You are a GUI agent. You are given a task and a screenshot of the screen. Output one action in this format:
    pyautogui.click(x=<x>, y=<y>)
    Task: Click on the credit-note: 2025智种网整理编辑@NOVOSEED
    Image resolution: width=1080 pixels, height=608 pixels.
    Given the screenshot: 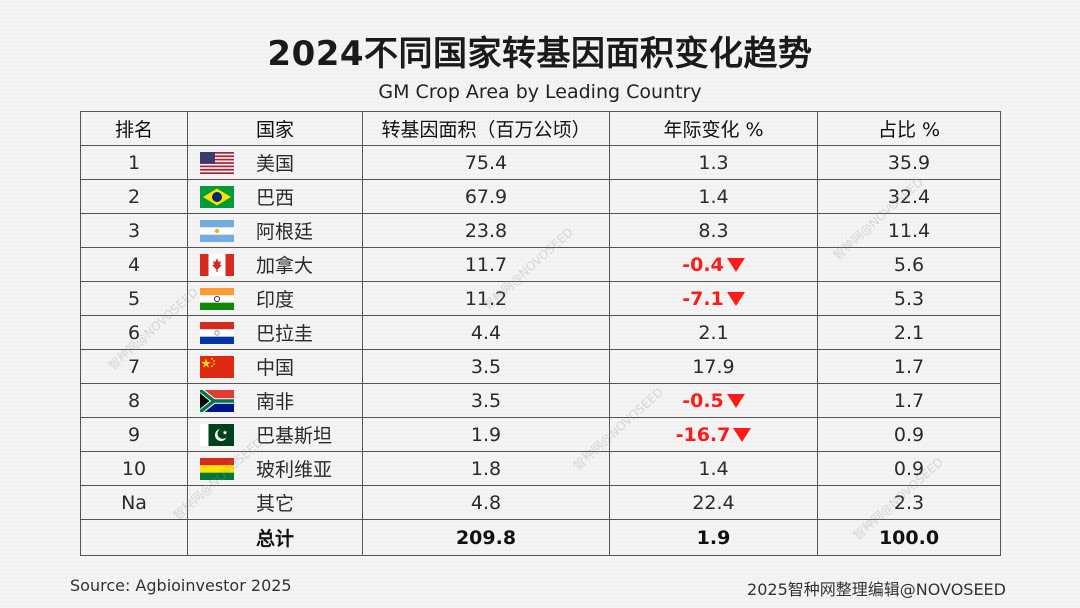 What is the action you would take?
    pyautogui.click(x=876, y=589)
    